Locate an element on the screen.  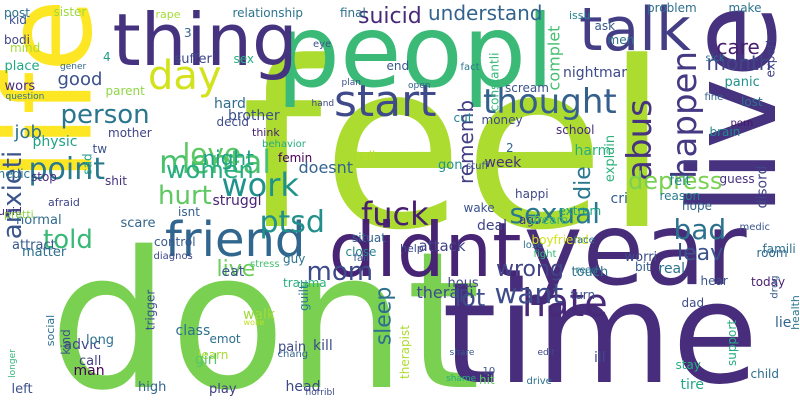
word-tw-99: tw is located at coordinates (100, 149).